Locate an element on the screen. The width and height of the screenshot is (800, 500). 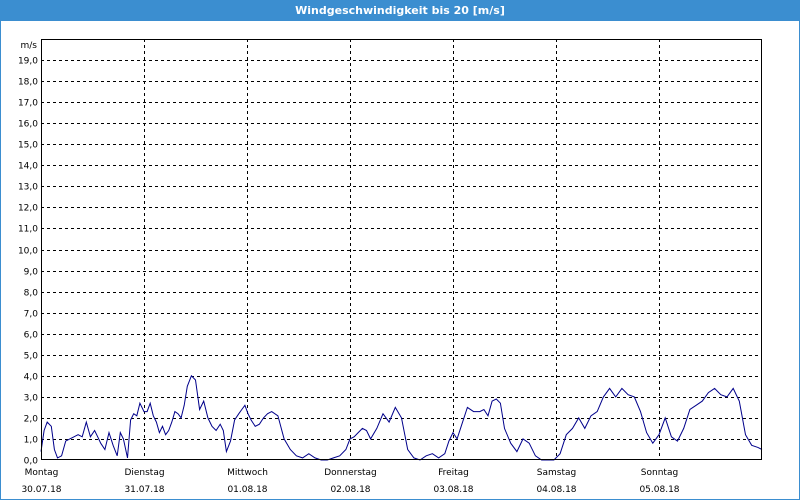
x-tick-date-label: 03.08.18 is located at coordinates (453, 490).